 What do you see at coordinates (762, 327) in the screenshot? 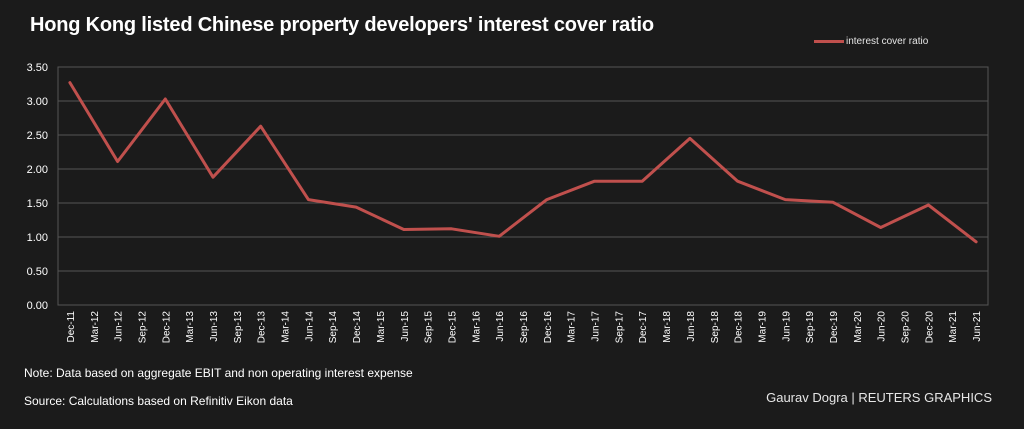
I see `x-tick-label: Mar-19` at bounding box center [762, 327].